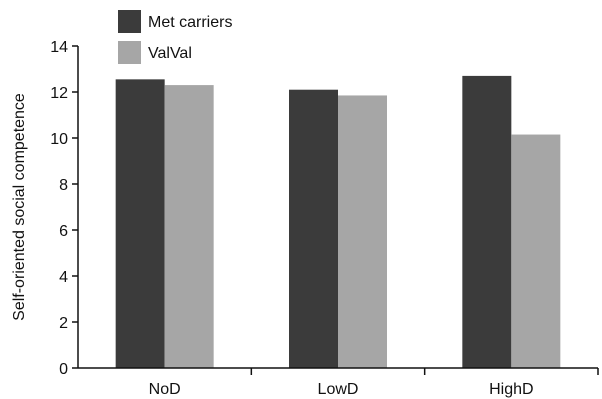 This screenshot has height=399, width=602. What do you see at coordinates (338, 389) in the screenshot?
I see `x-tick-label: LowD` at bounding box center [338, 389].